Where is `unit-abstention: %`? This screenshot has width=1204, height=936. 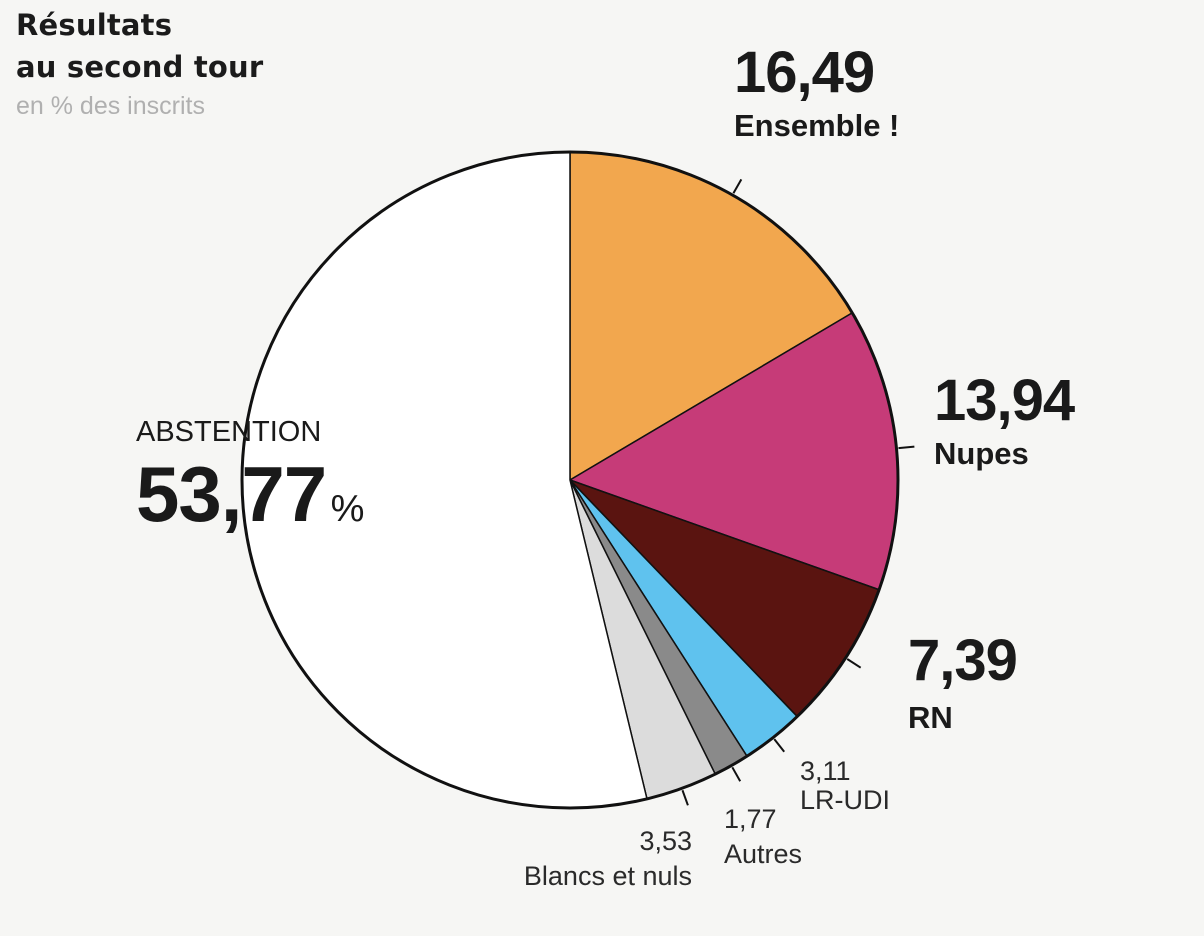 unit-abstention: % is located at coordinates (347, 509).